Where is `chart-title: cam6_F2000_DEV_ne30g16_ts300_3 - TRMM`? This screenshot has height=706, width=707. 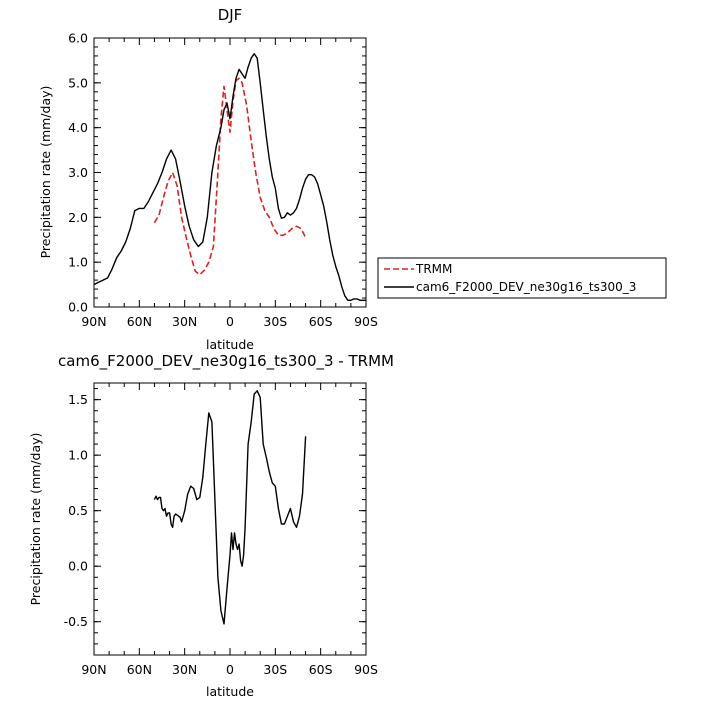 chart-title: cam6_F2000_DEV_ne30g16_ts300_3 - TRMM is located at coordinates (226, 361).